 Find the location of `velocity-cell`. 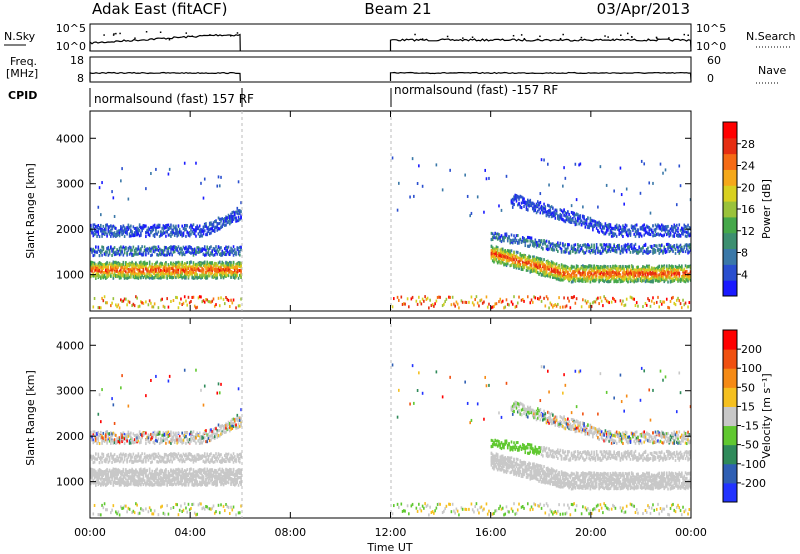

velocity-cell is located at coordinates (93, 440).